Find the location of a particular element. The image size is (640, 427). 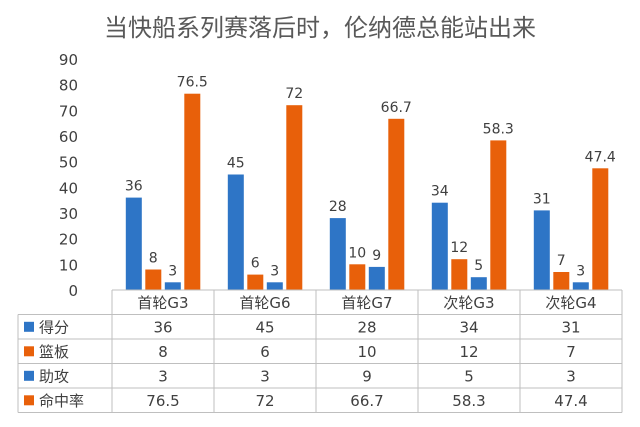

table-cell: 45 is located at coordinates (264, 328).